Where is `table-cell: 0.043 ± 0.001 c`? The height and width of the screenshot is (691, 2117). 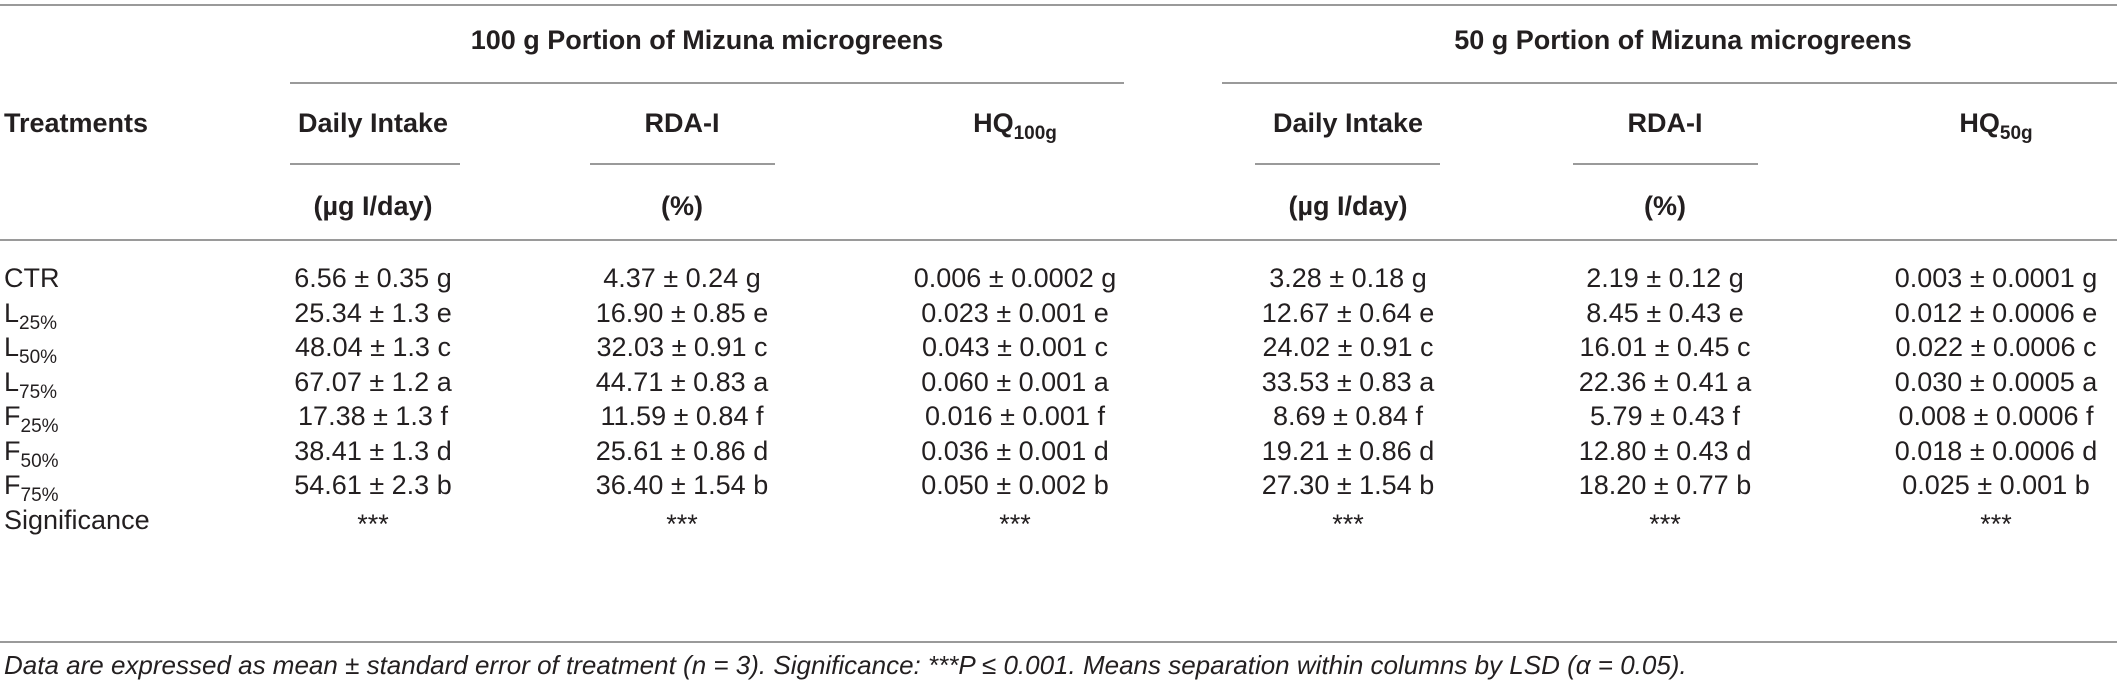 table-cell: 0.043 ± 0.001 c is located at coordinates (1015, 347).